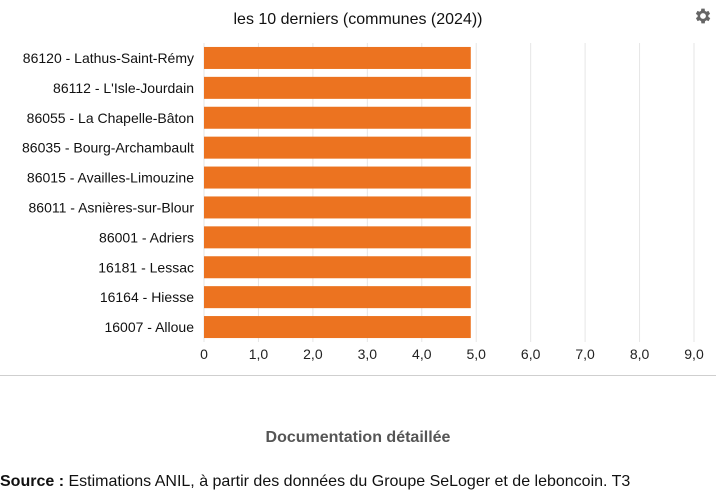 Image resolution: width=716 pixels, height=497 pixels. I want to click on category-label: 86055 - La Chapelle-Bâton, so click(110, 118).